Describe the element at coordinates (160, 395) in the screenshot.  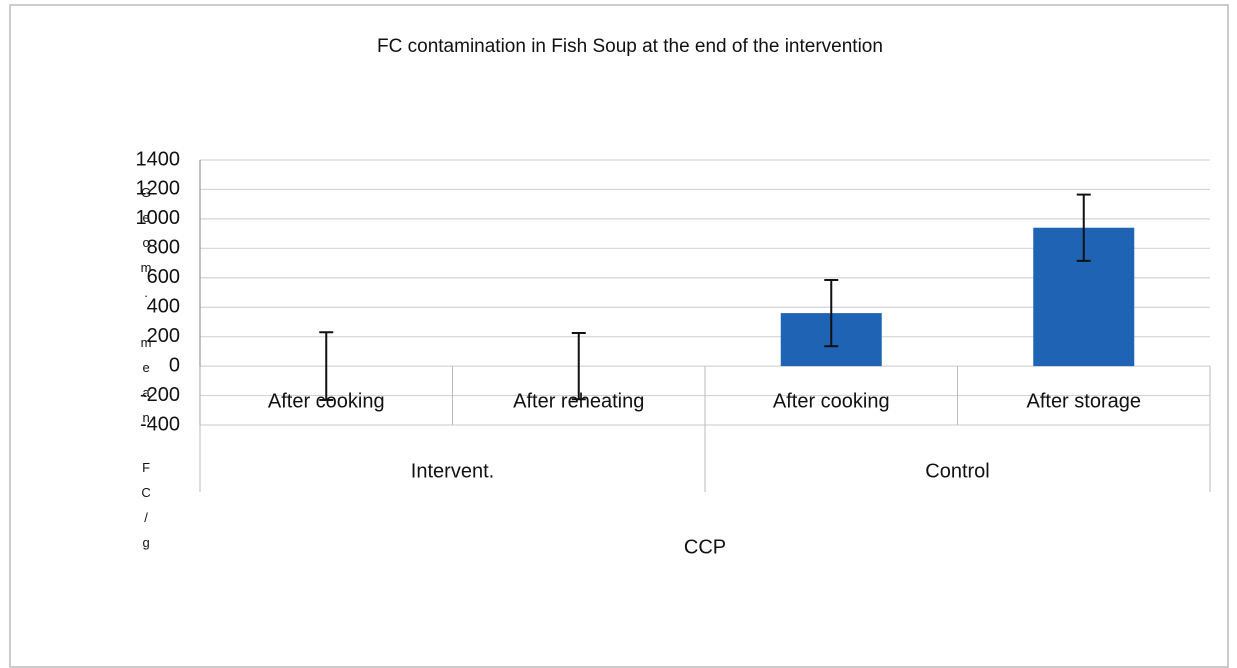
I see `y-tick-label: -200` at that location.